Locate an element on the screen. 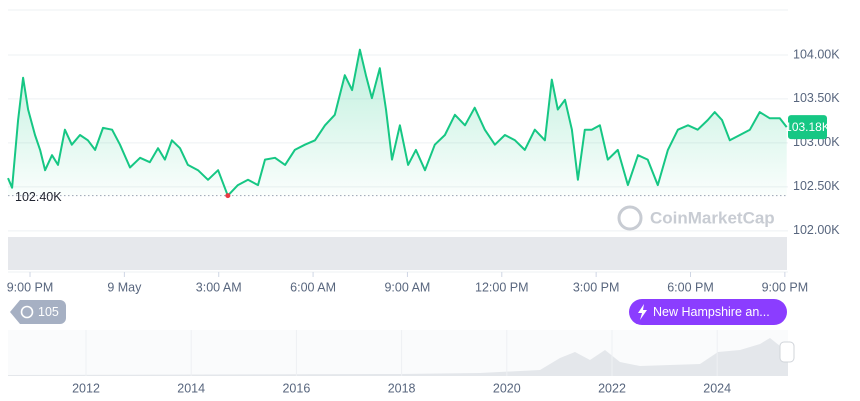 The width and height of the screenshot is (860, 401). x-tick-label: 9 May is located at coordinates (124, 287).